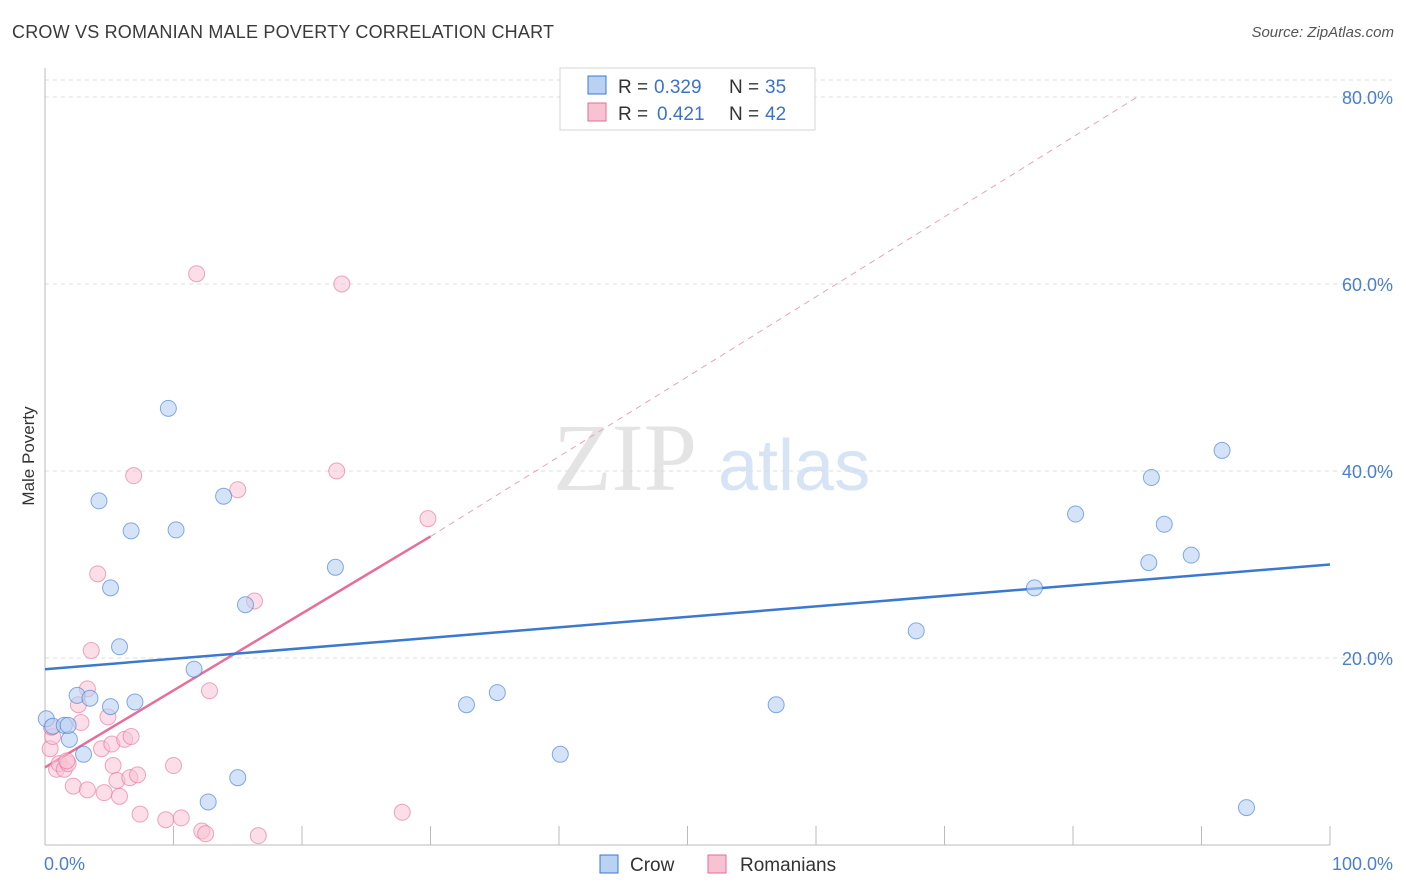  Describe the element at coordinates (597, 85) in the screenshot. I see `legend-swatch-crow` at that location.